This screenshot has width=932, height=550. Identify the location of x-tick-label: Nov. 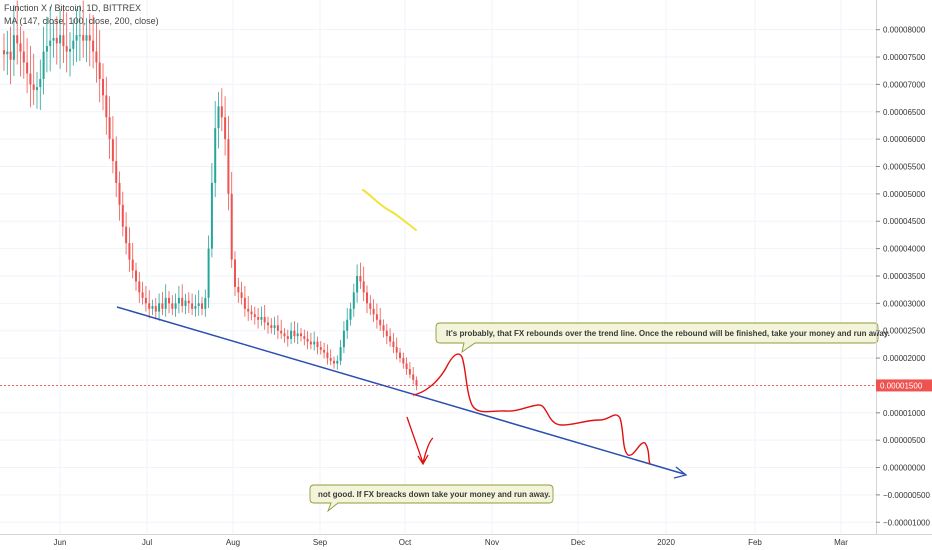
(492, 542).